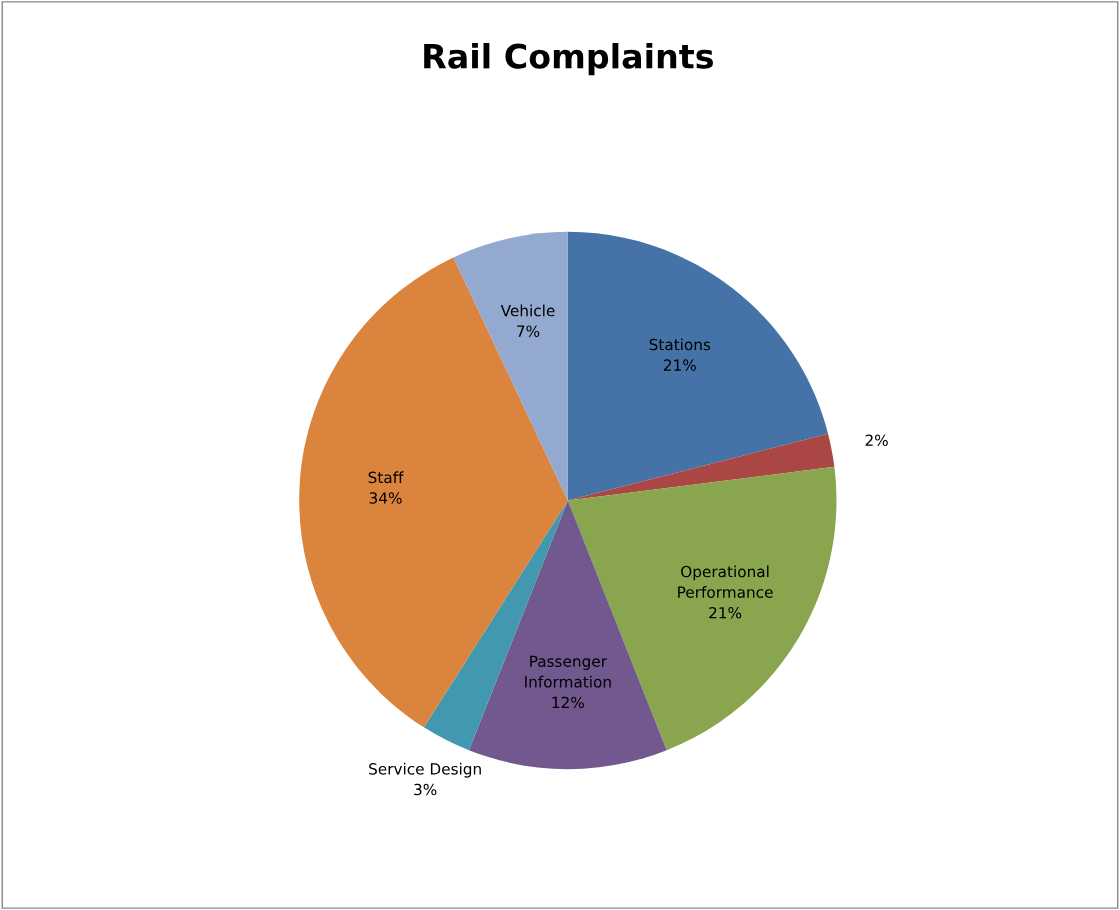 This screenshot has width=1120, height=910. I want to click on slice-label: Operational Performance, so click(725, 581).